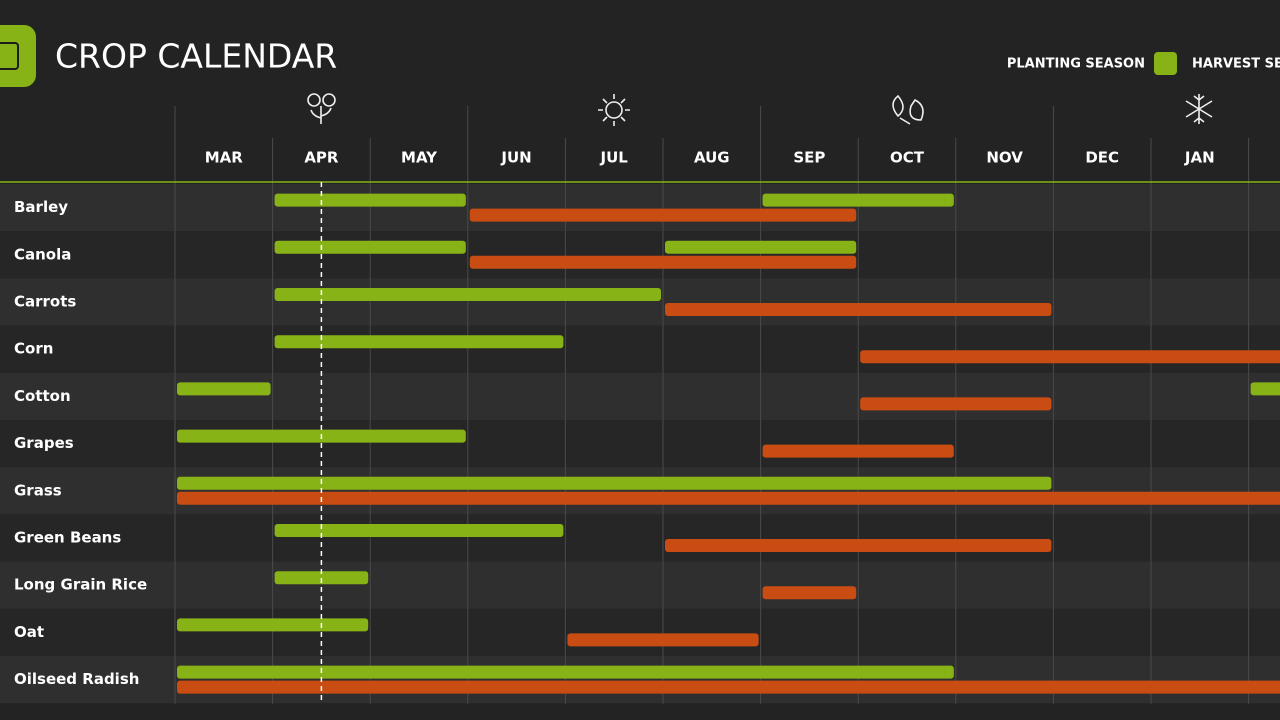  I want to click on crop-name: Grapes, so click(44, 443).